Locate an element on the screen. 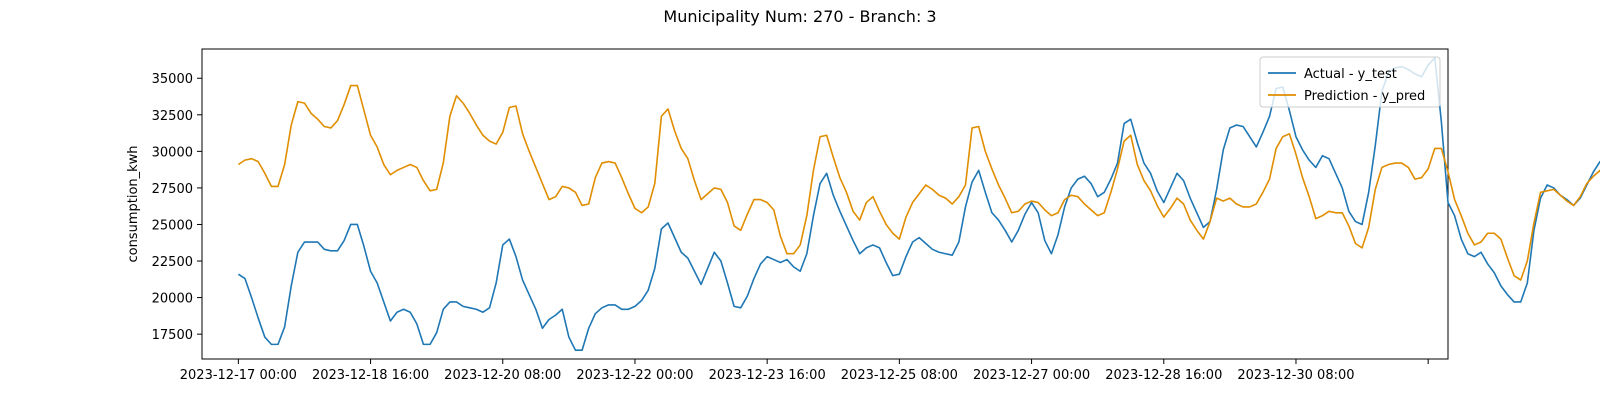 The height and width of the screenshot is (404, 1600). y-tick-label: 17500 is located at coordinates (172, 335).